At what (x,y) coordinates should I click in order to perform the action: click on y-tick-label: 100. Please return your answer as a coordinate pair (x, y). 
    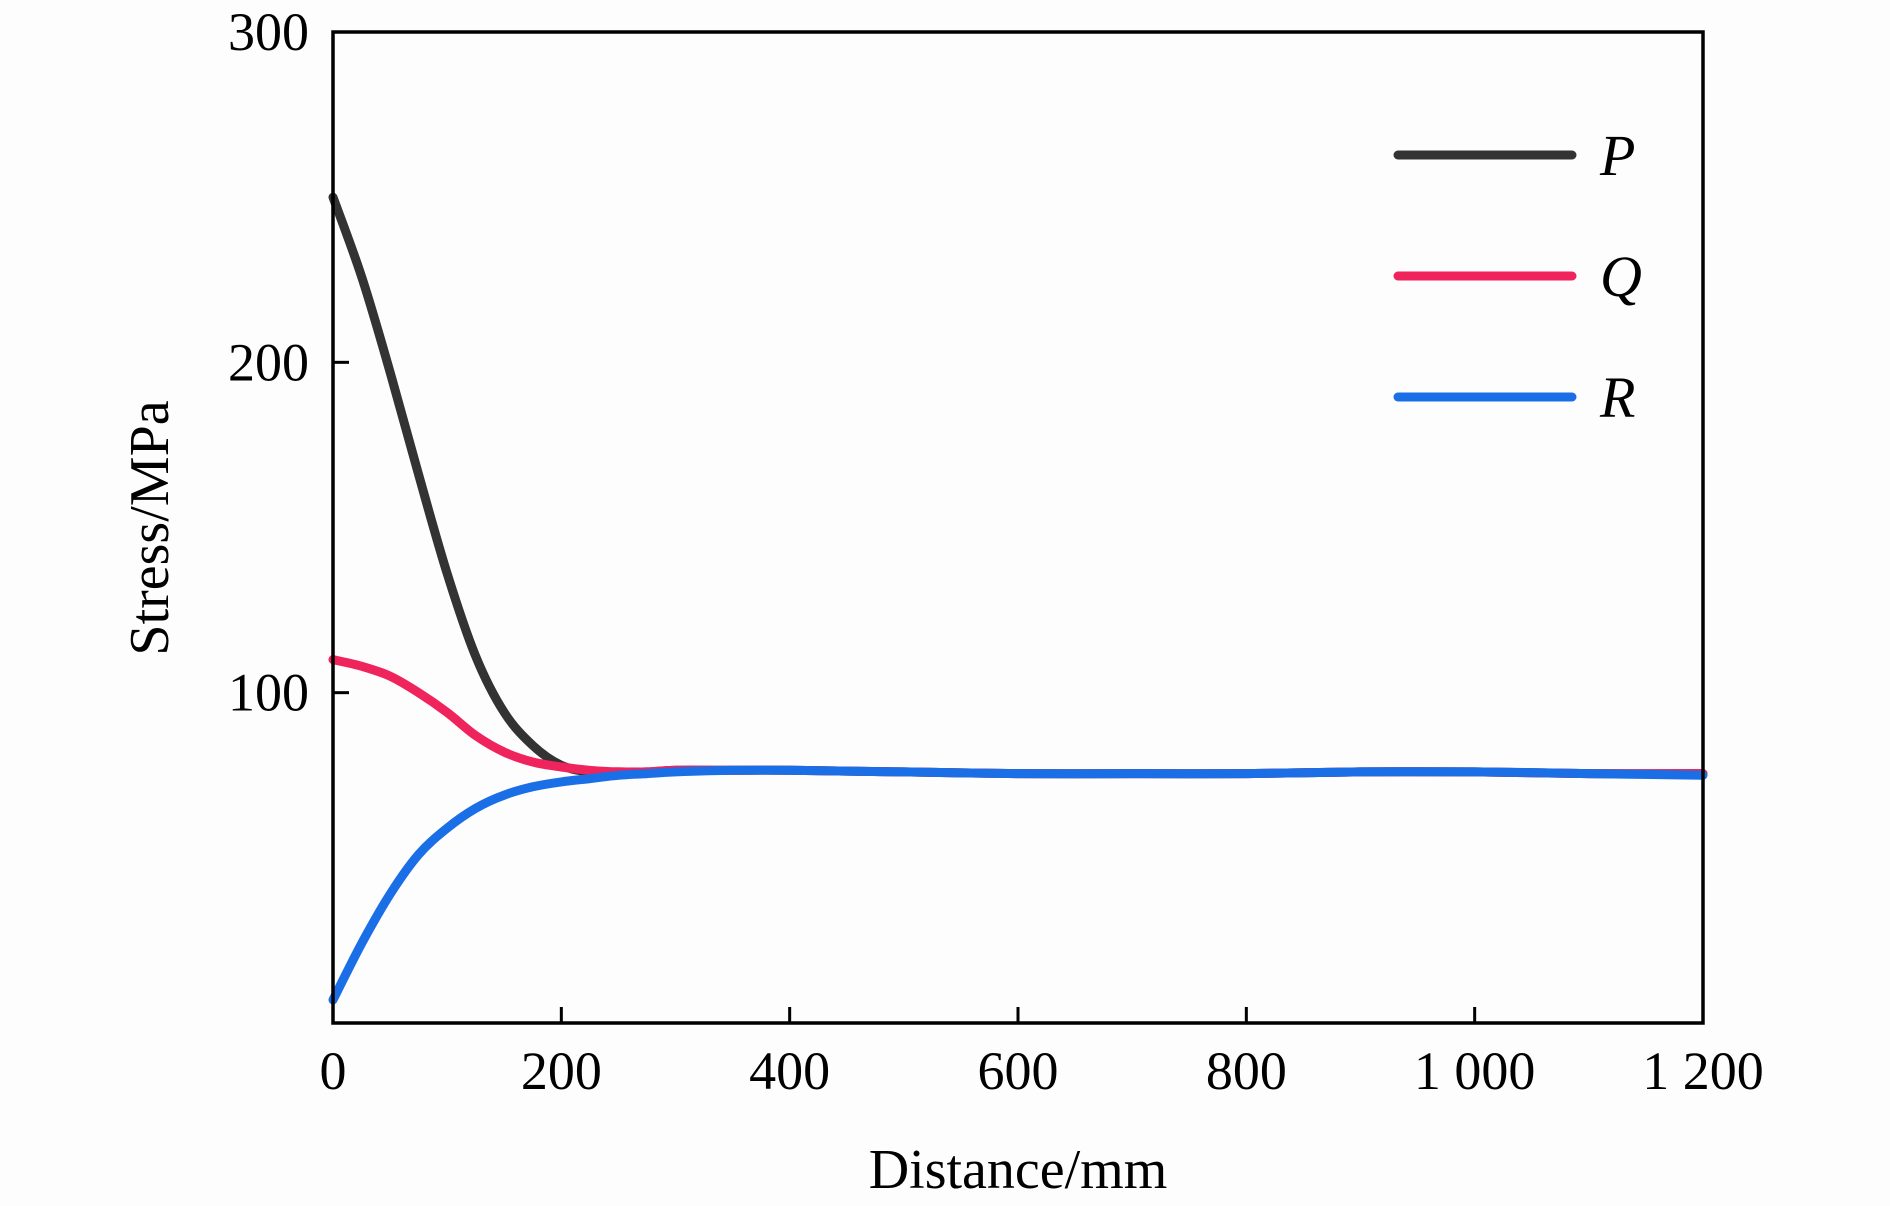
    Looking at the image, I should click on (268, 693).